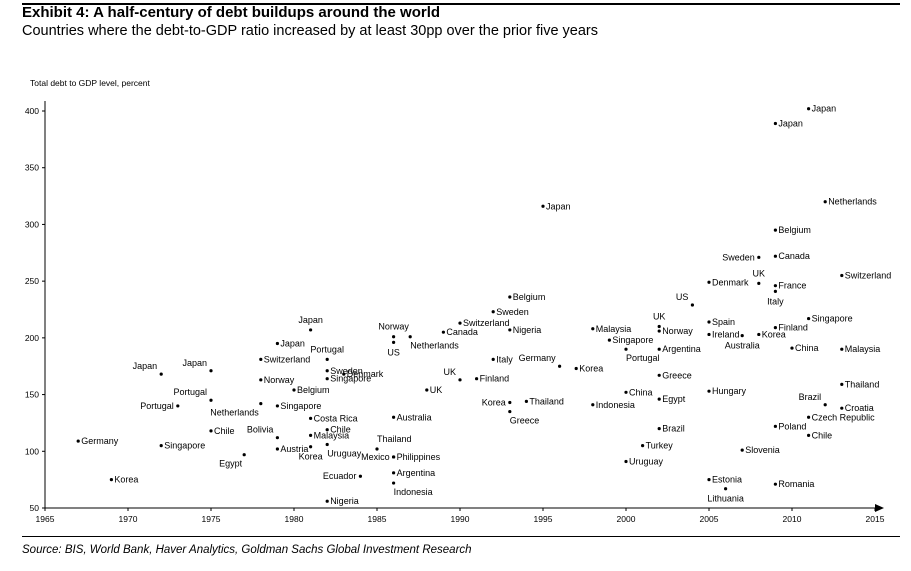  Describe the element at coordinates (660, 446) in the screenshot. I see `point-label-turkey: Turkey` at that location.